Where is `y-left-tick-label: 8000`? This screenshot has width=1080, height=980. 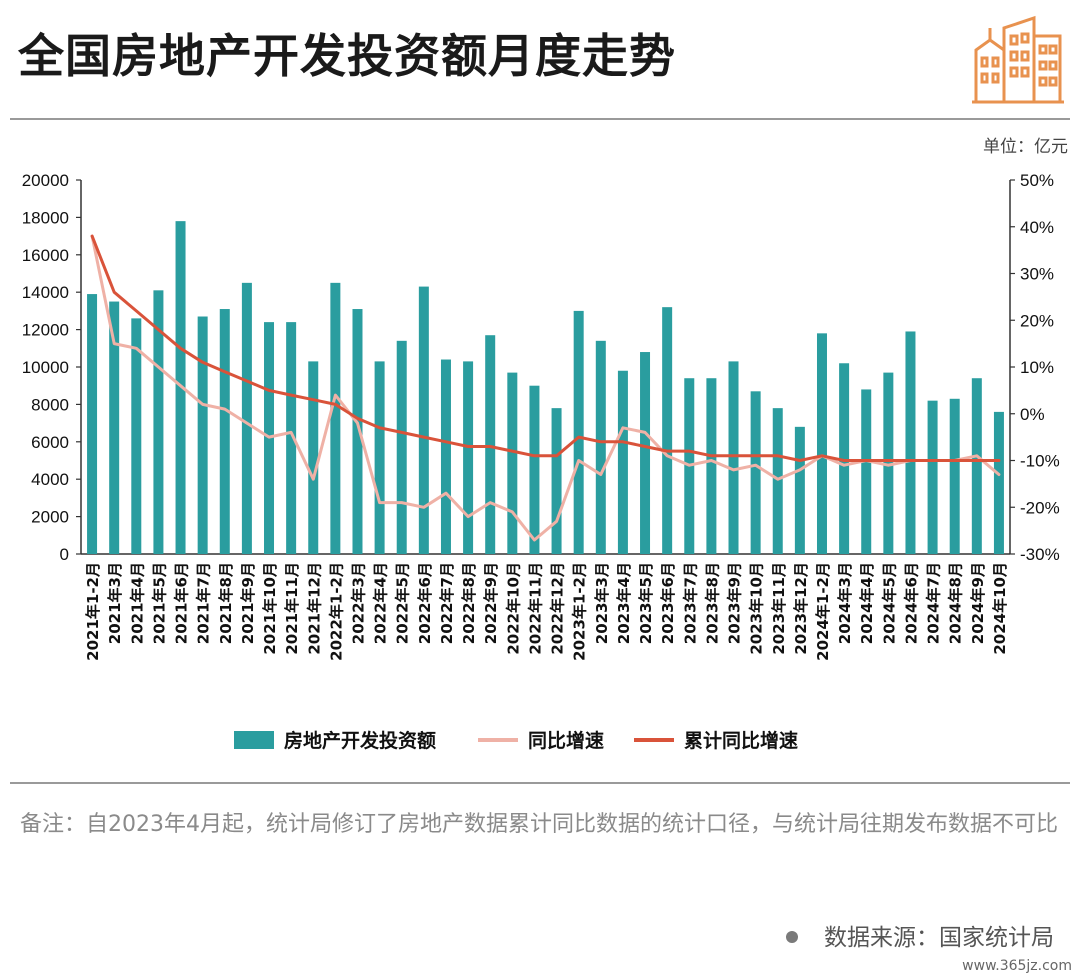 y-left-tick-label: 8000 is located at coordinates (50, 404).